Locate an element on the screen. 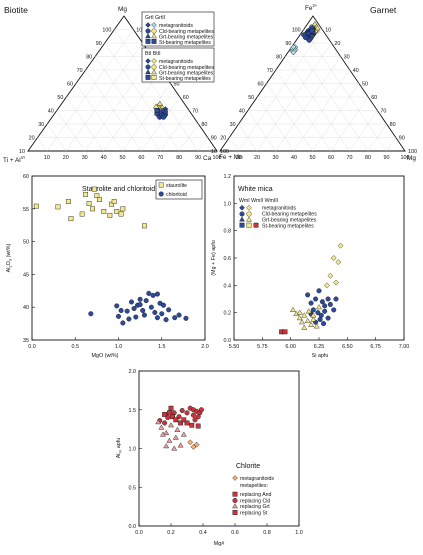 This screenshot has height=555, width=423. biotite-tick-label: 100 is located at coordinates (217, 158).